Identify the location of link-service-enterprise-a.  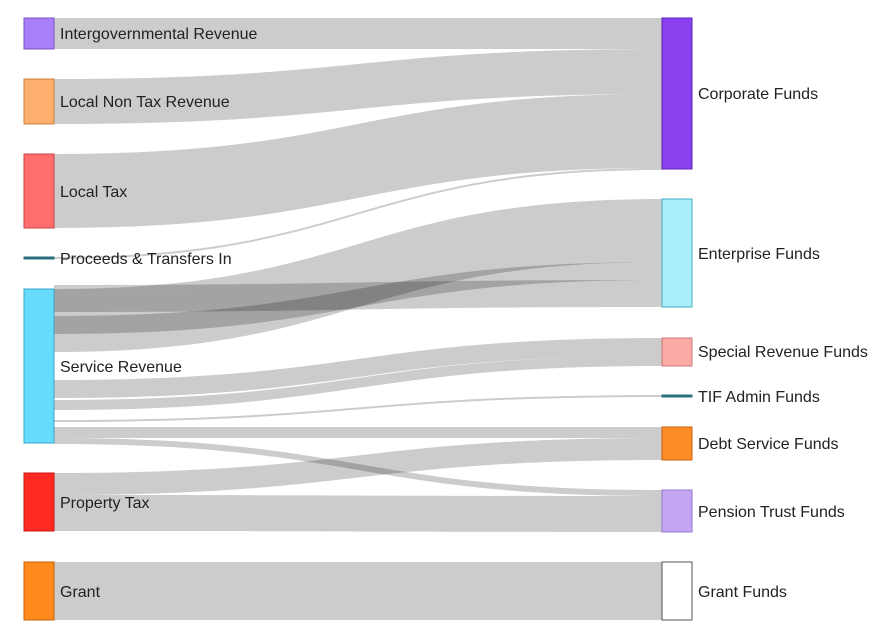
(358, 247).